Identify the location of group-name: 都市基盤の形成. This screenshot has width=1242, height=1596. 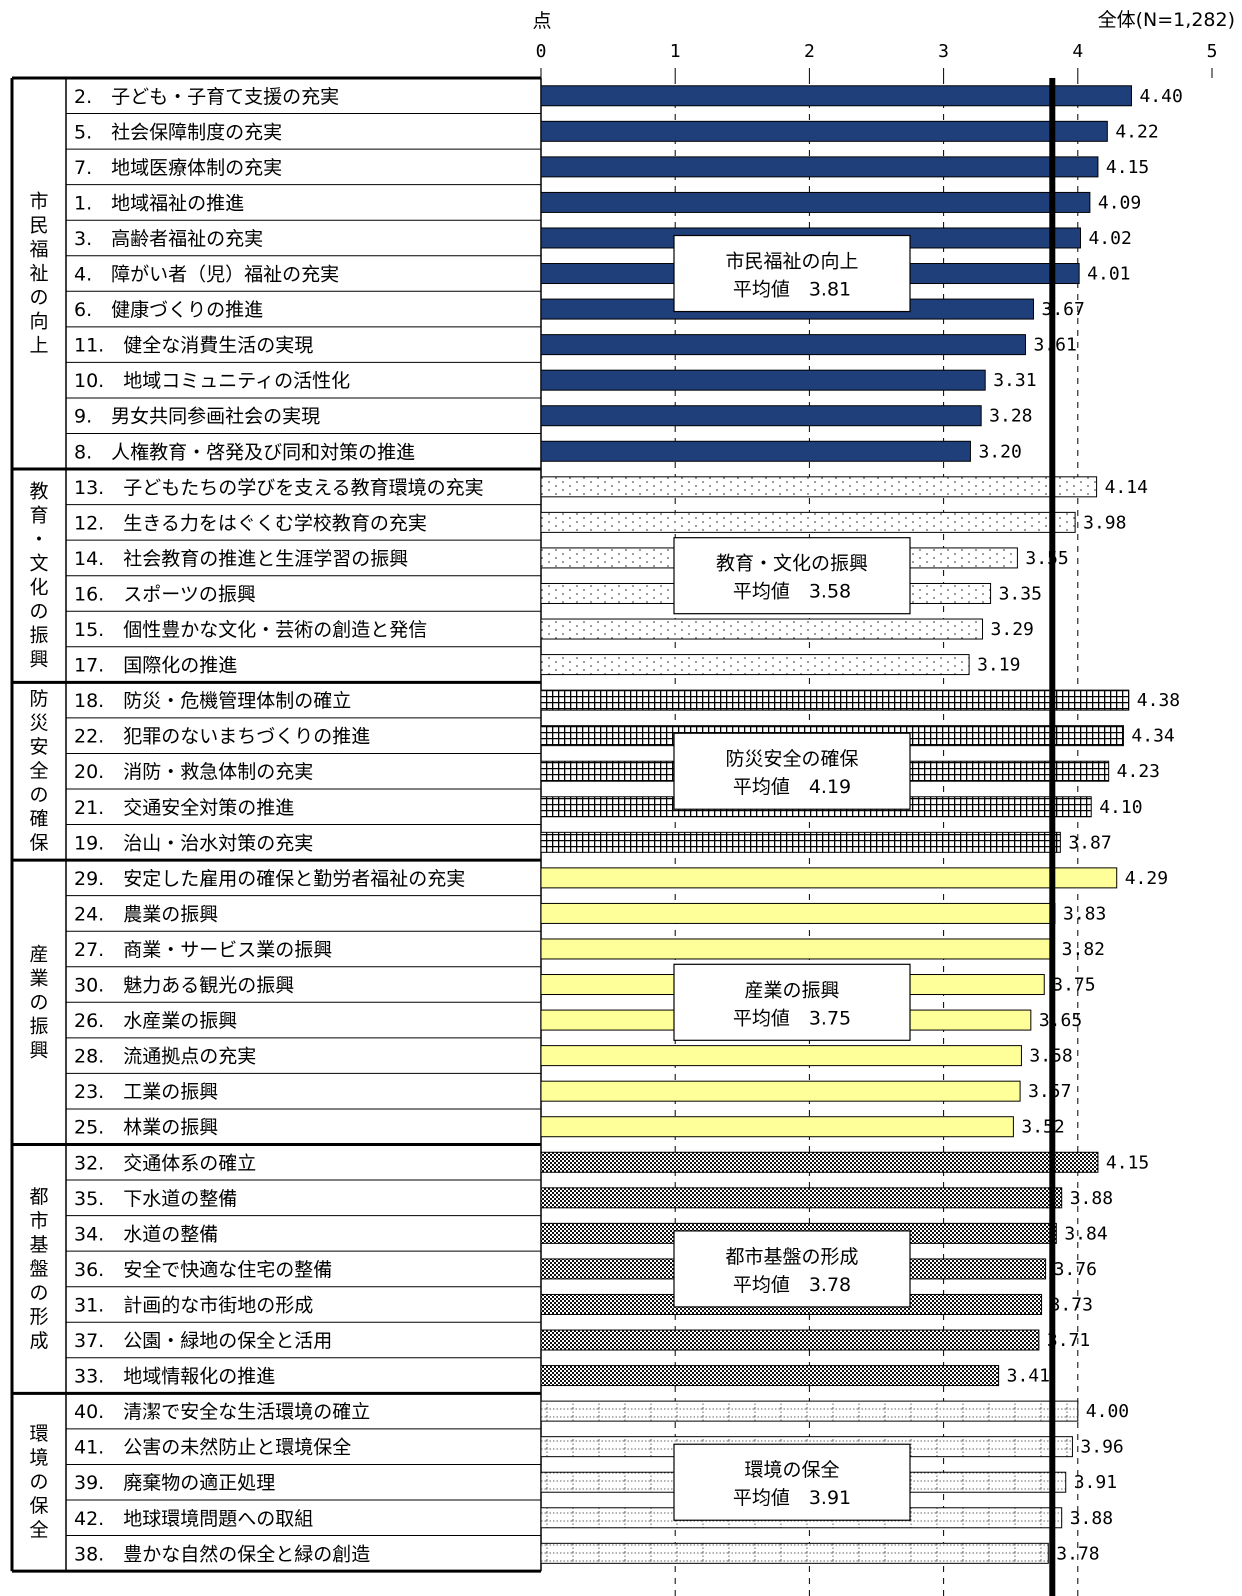
(38, 1269).